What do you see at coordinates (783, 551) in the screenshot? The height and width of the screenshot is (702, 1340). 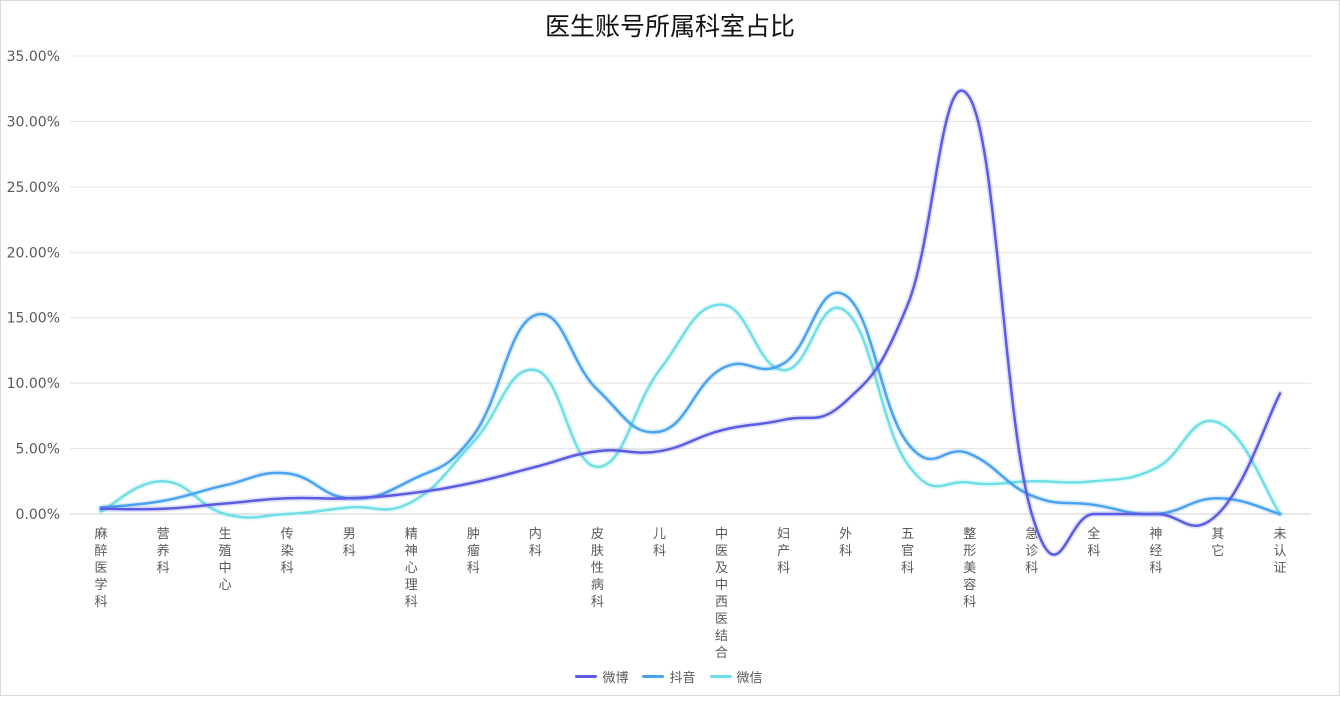 I see `x-tick-label: 妇产科` at bounding box center [783, 551].